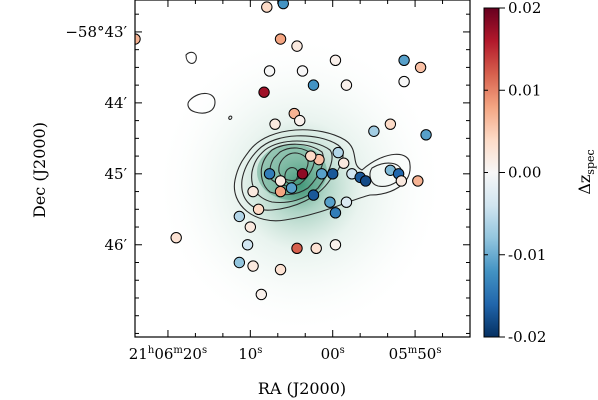  What do you see at coordinates (96, 138) in the screenshot?
I see `y-tick-labels: −58°43′ 44′ 45′ 46′` at bounding box center [96, 138].